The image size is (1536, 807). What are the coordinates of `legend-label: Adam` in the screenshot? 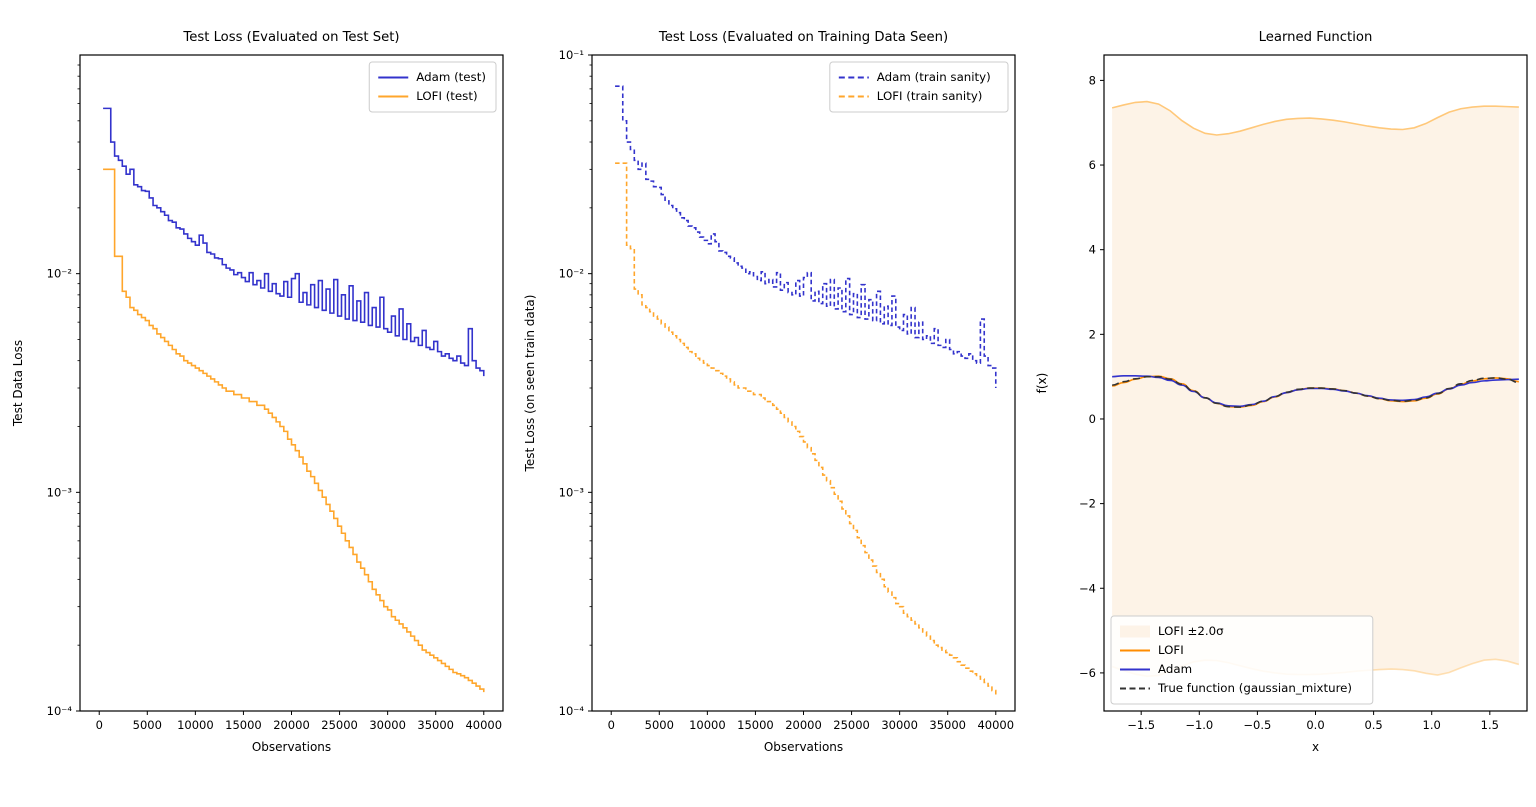 It's located at (1175, 669).